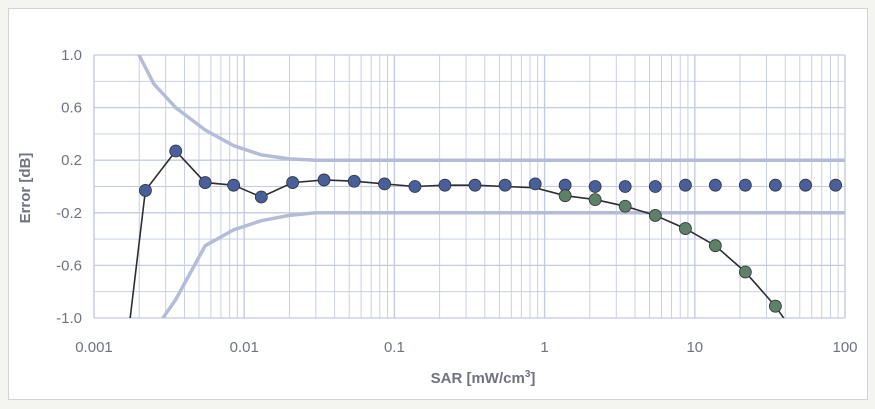 The width and height of the screenshot is (875, 409). What do you see at coordinates (528, 374) in the screenshot?
I see `x-axis-label-superscript: 3` at bounding box center [528, 374].